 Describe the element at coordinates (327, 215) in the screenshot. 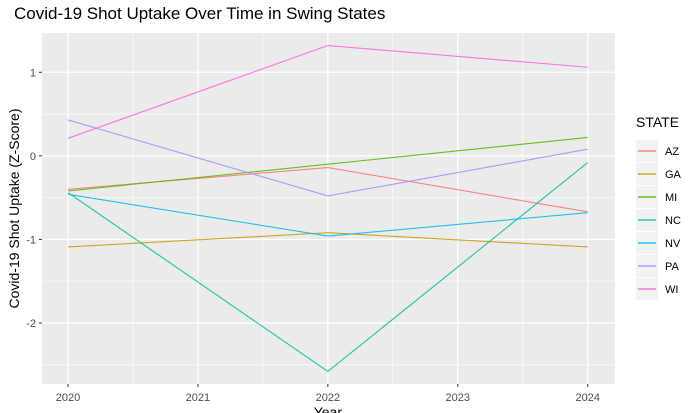

I see `series-line-nv` at that location.